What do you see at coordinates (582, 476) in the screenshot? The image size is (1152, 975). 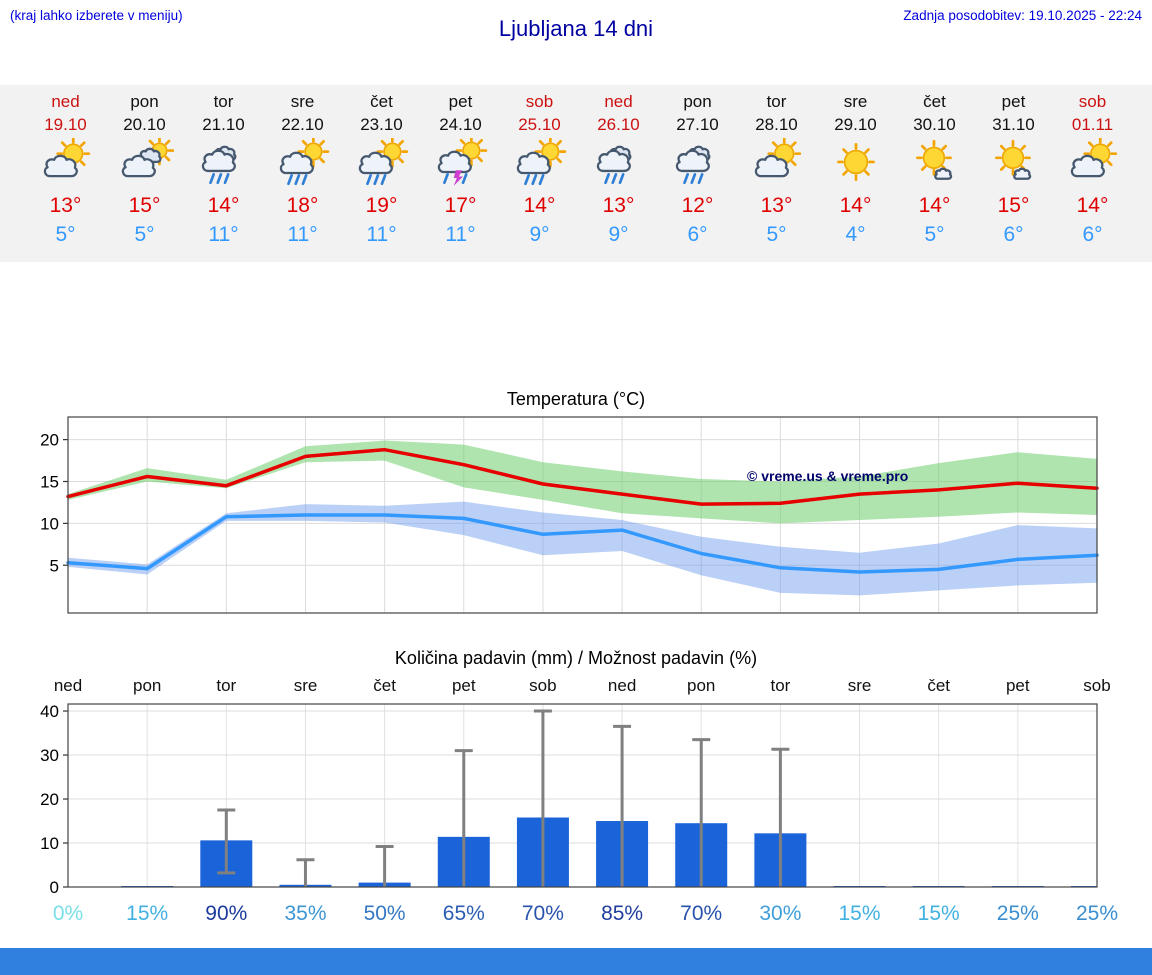 I see `max-temperature-line` at bounding box center [582, 476].